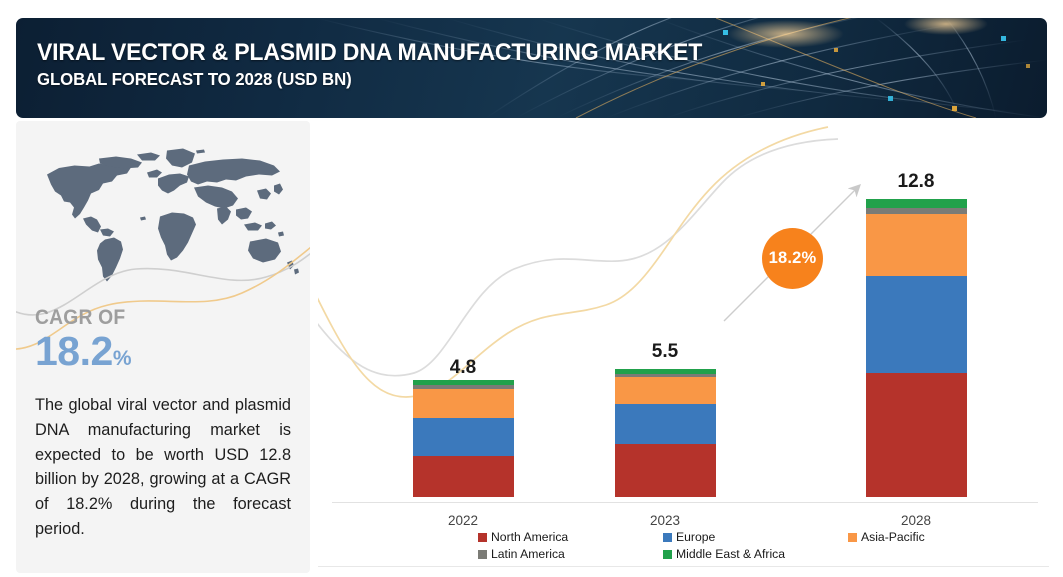 The height and width of the screenshot is (577, 1063). What do you see at coordinates (80, 317) in the screenshot?
I see `cagr-label: CAGR OF` at bounding box center [80, 317].